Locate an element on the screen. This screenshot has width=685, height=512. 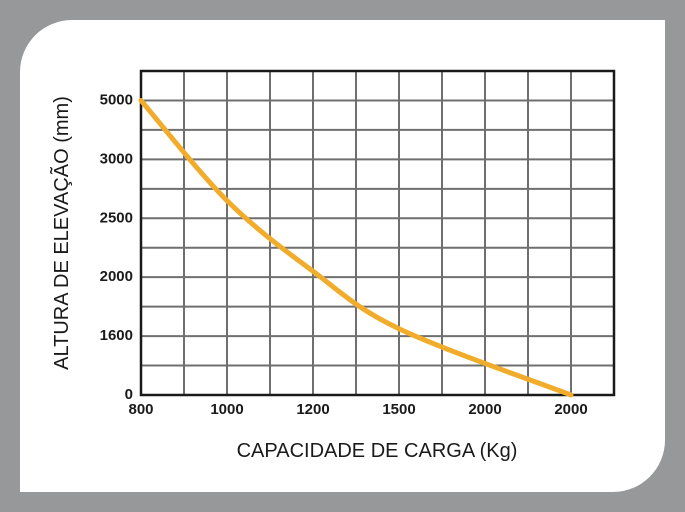
x-tick-label: 1200 is located at coordinates (312, 409).